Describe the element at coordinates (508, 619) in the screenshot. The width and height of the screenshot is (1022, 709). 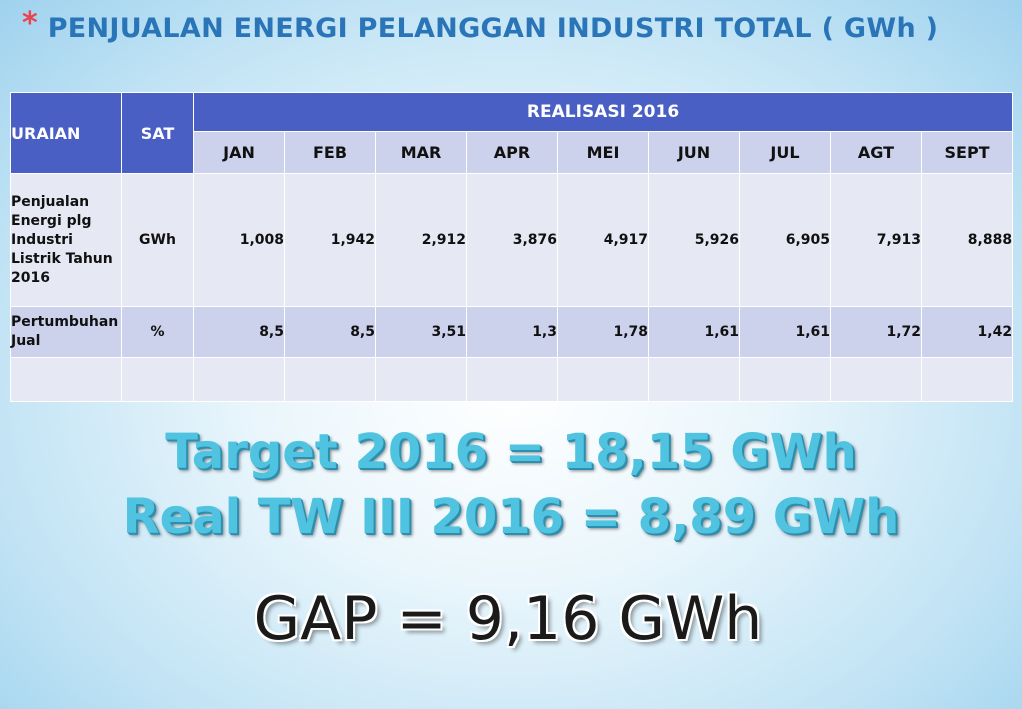
I see `gap-summary: GAP = 9,16 GWh` at that location.